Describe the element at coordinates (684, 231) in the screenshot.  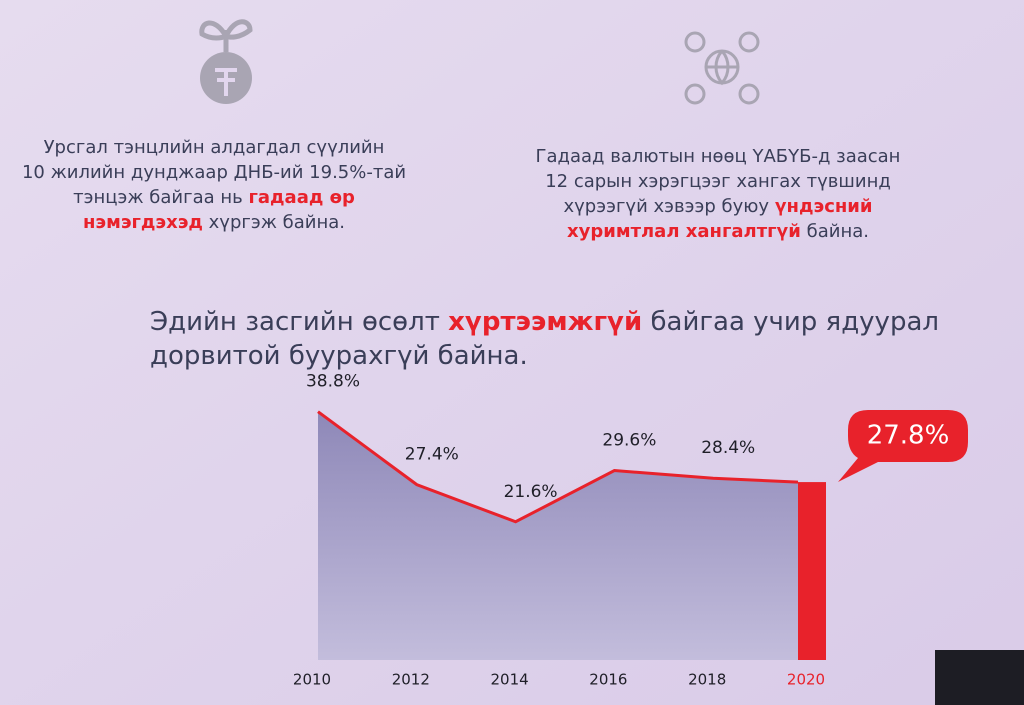
I see `emphasis-text: хуримтлал хангалтгүй` at that location.